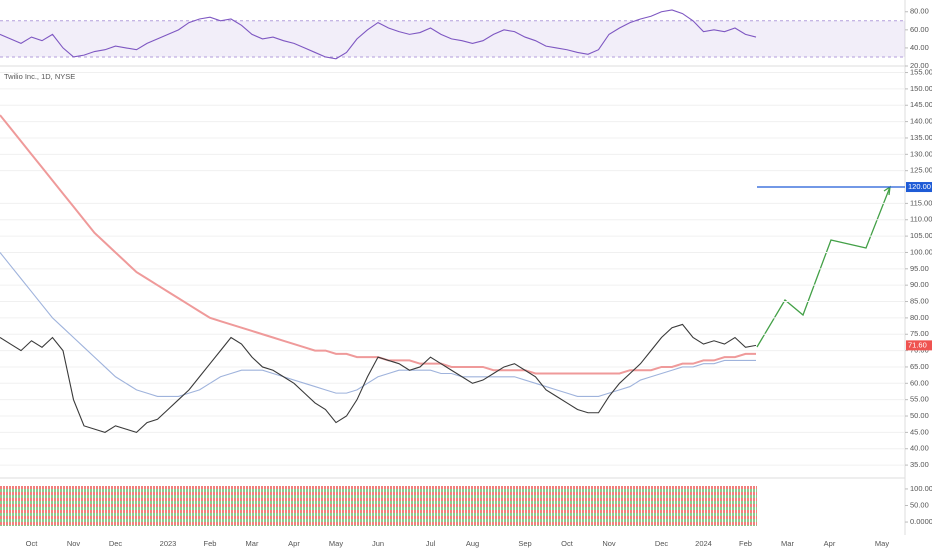 This screenshot has width=932, height=550. I want to click on projection-path, so click(823, 267).